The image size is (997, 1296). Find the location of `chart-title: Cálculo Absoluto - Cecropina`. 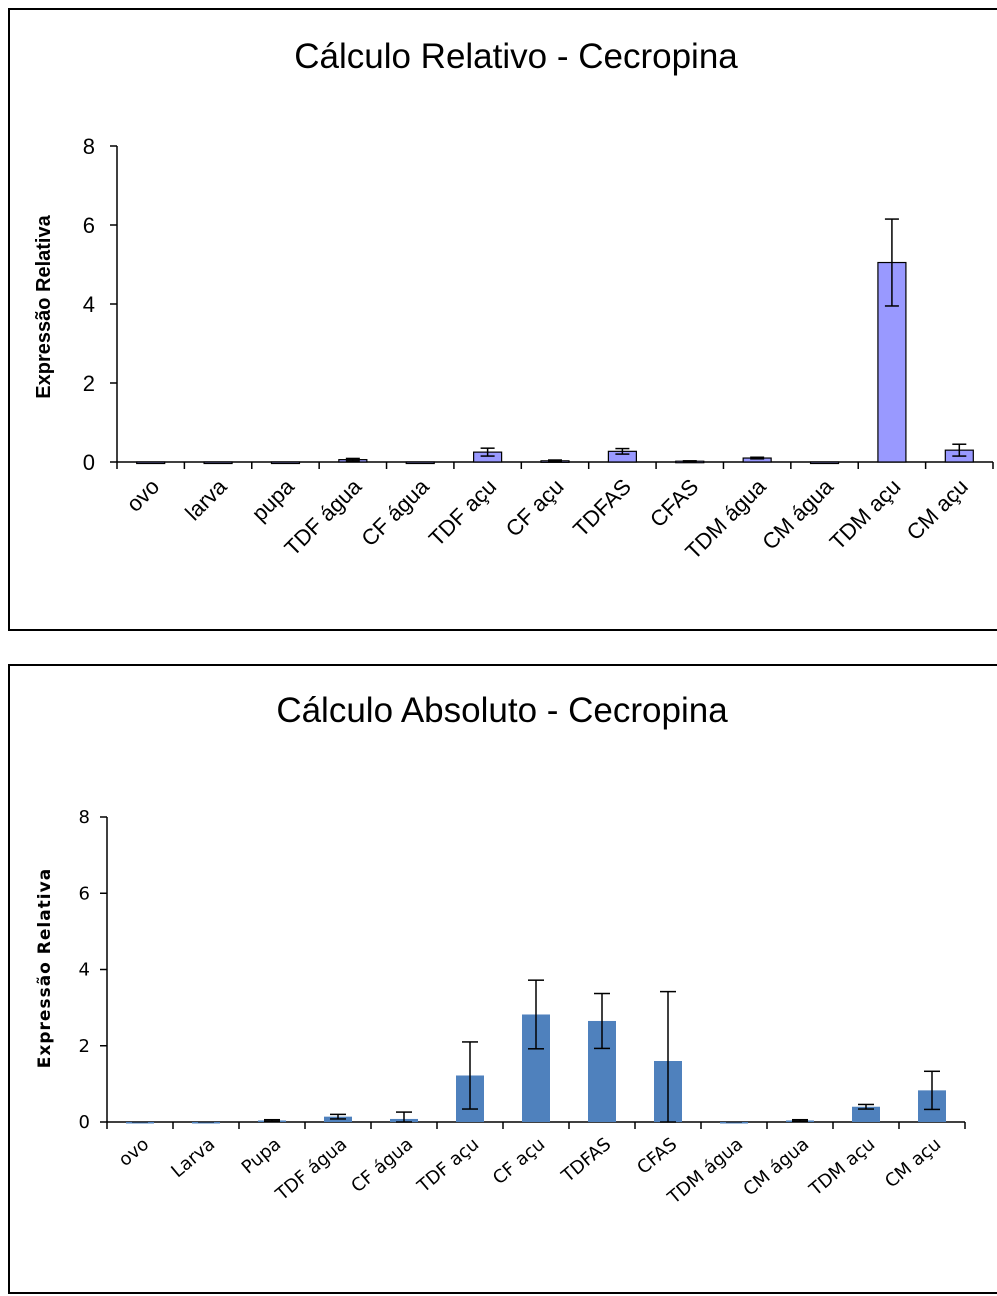

chart-title: Cálculo Absoluto - Cecropina is located at coordinates (502, 710).